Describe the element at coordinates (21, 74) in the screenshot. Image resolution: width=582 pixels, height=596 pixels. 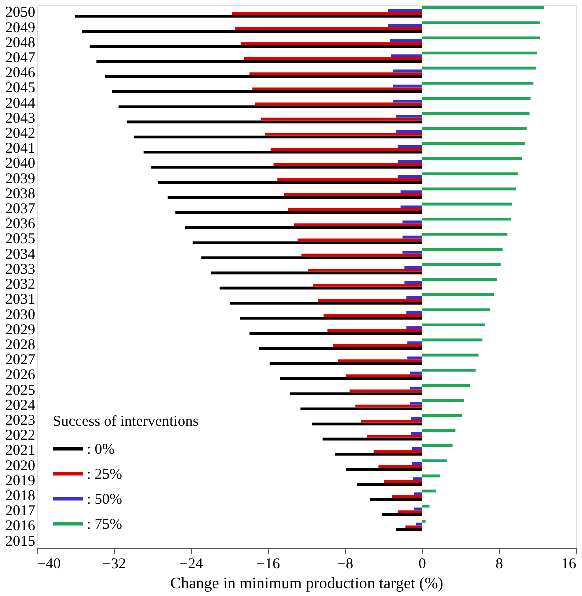
I see `y-tick-label: 2046` at that location.